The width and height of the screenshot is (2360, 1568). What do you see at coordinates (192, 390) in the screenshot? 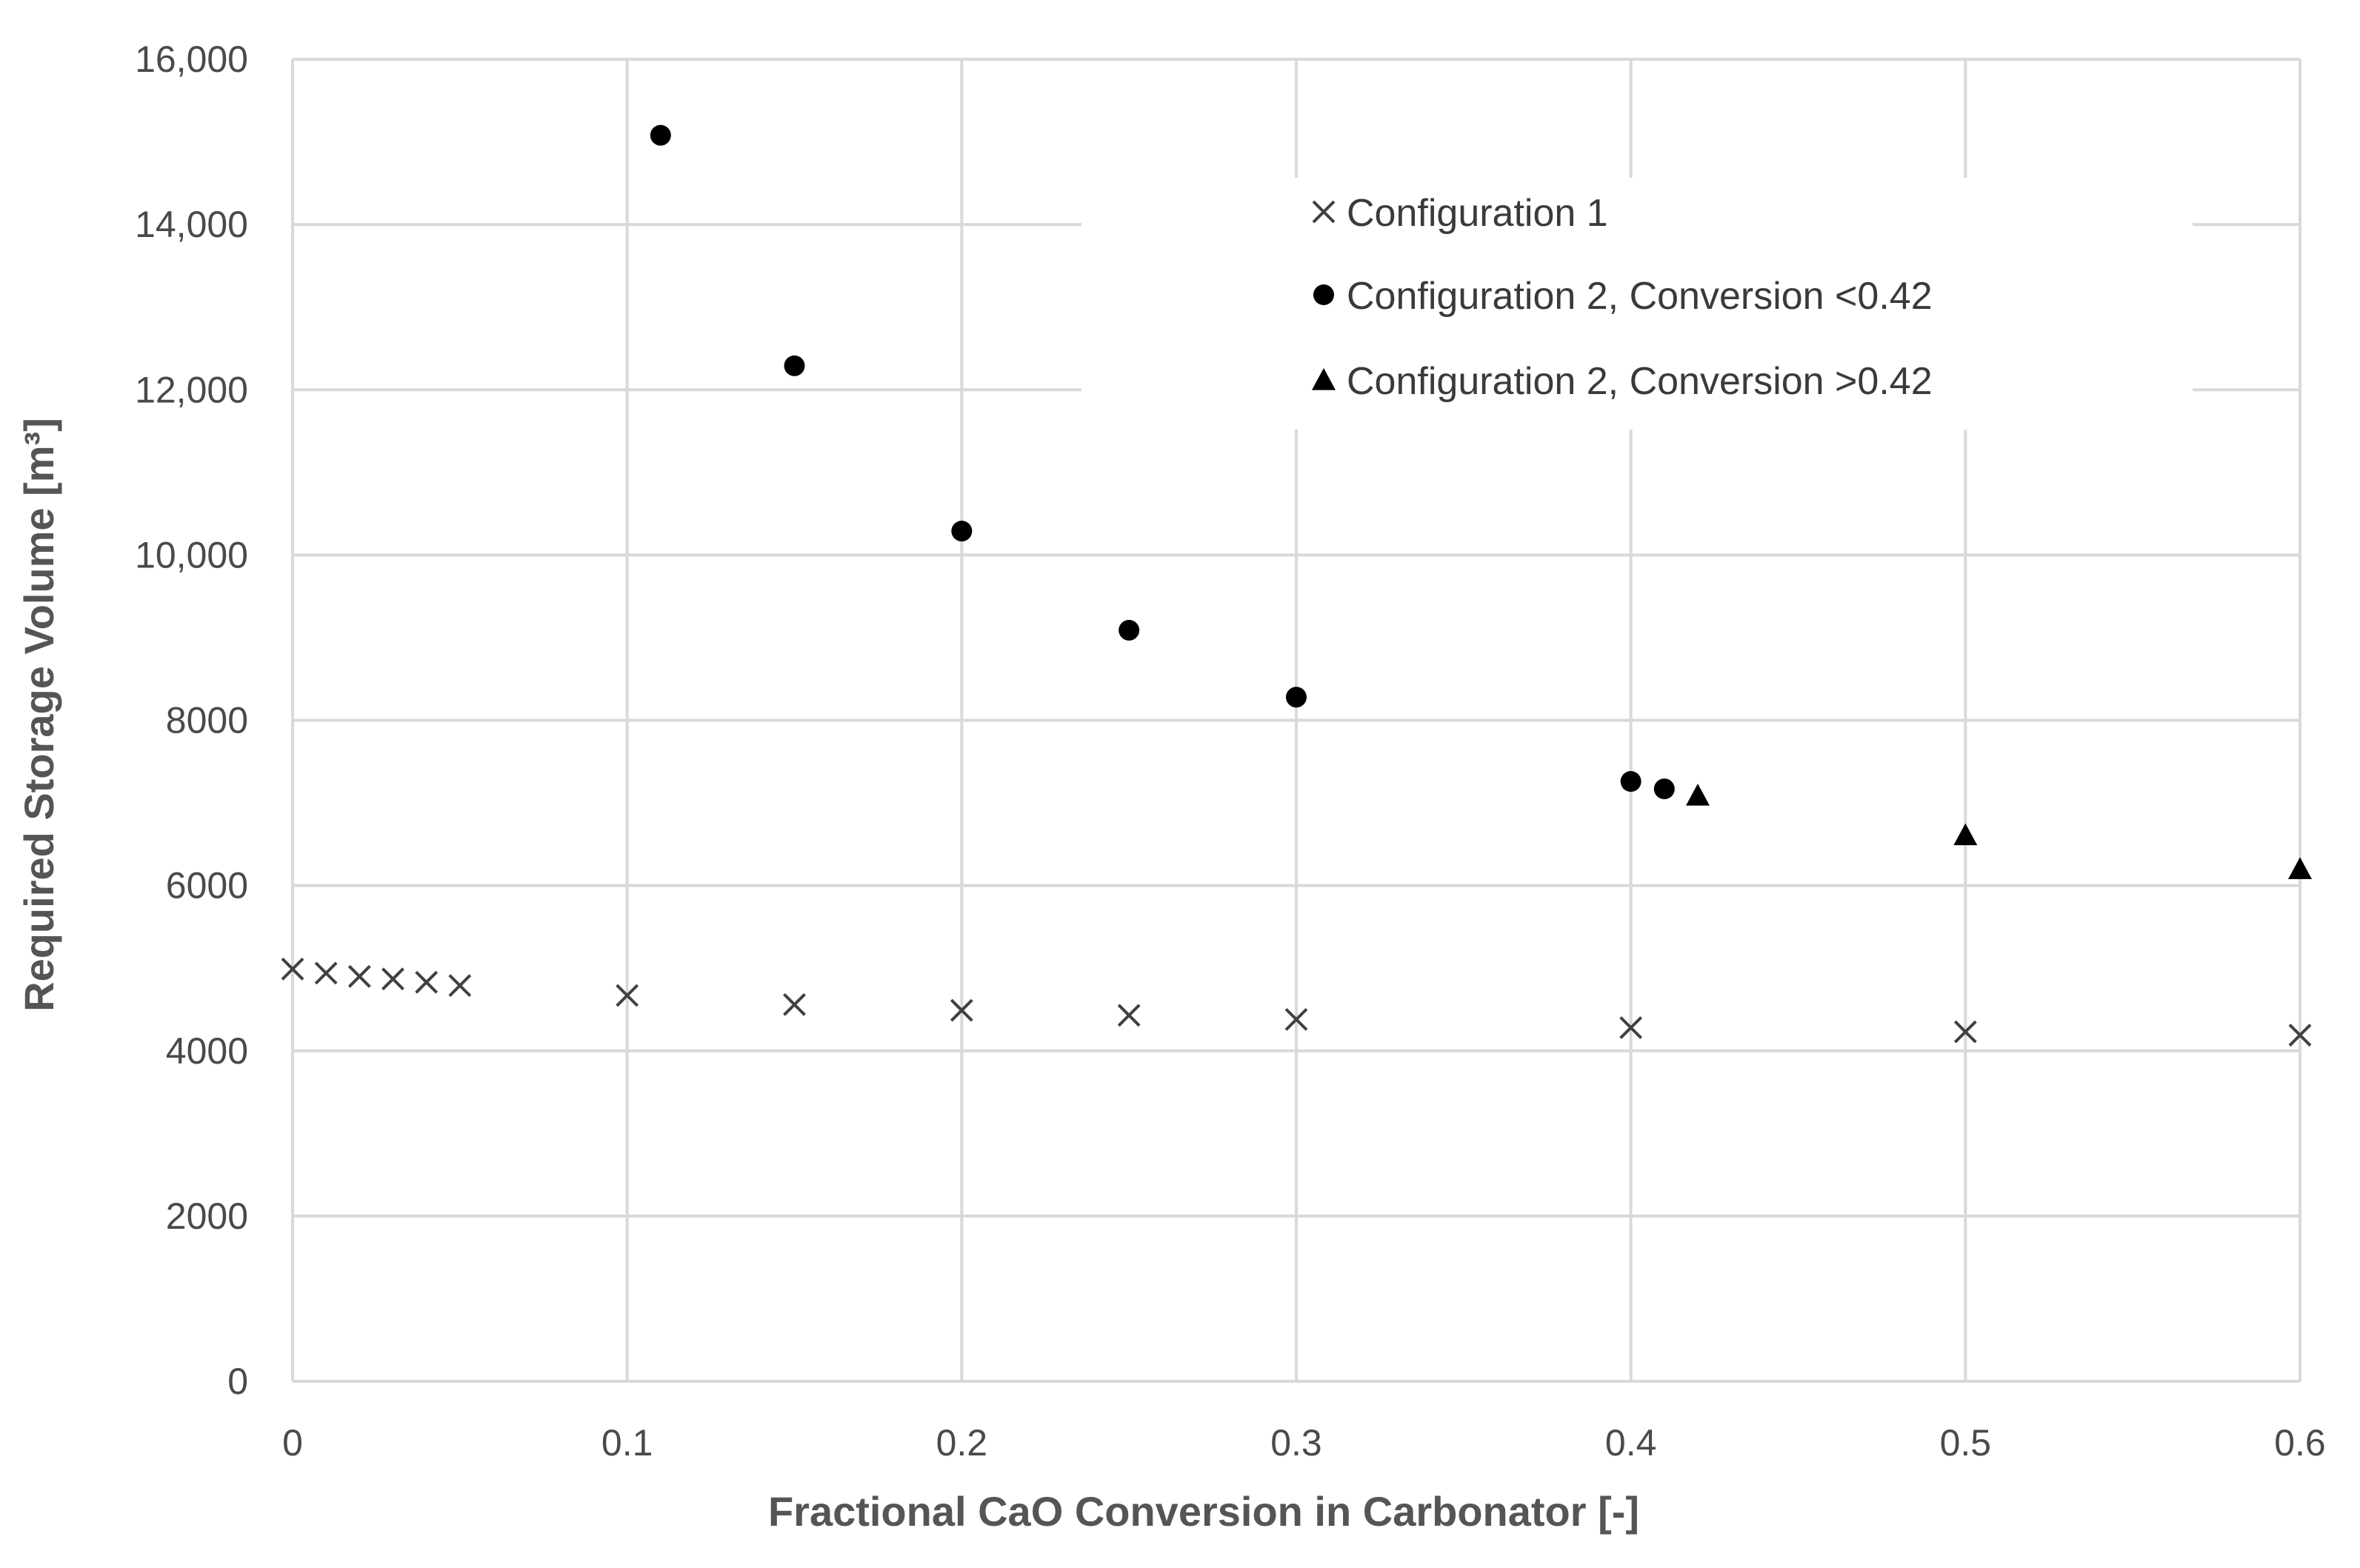
I see `y-tick-label: 12,000` at bounding box center [192, 390].